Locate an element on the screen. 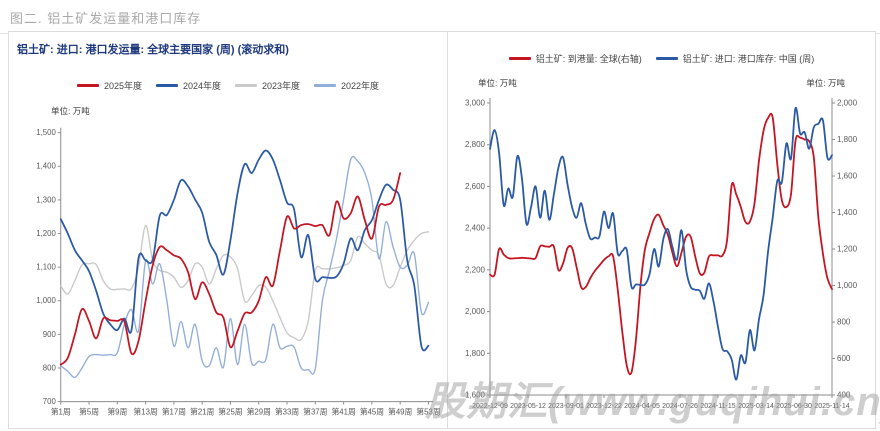 The image size is (880, 431). right-chart-unit-right-label: 单位: 万吨 is located at coordinates (825, 83).